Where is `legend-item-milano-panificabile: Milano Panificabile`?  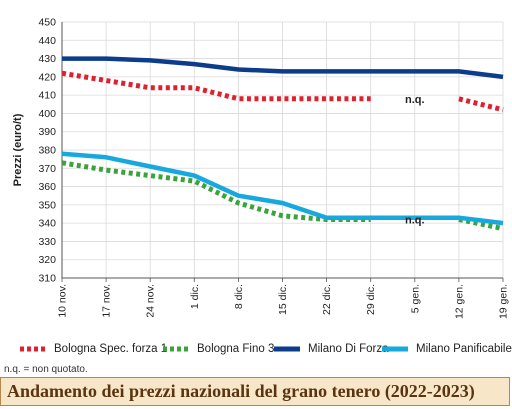
legend-item-milano-panificabile: Milano Panificabile is located at coordinates (446, 349).